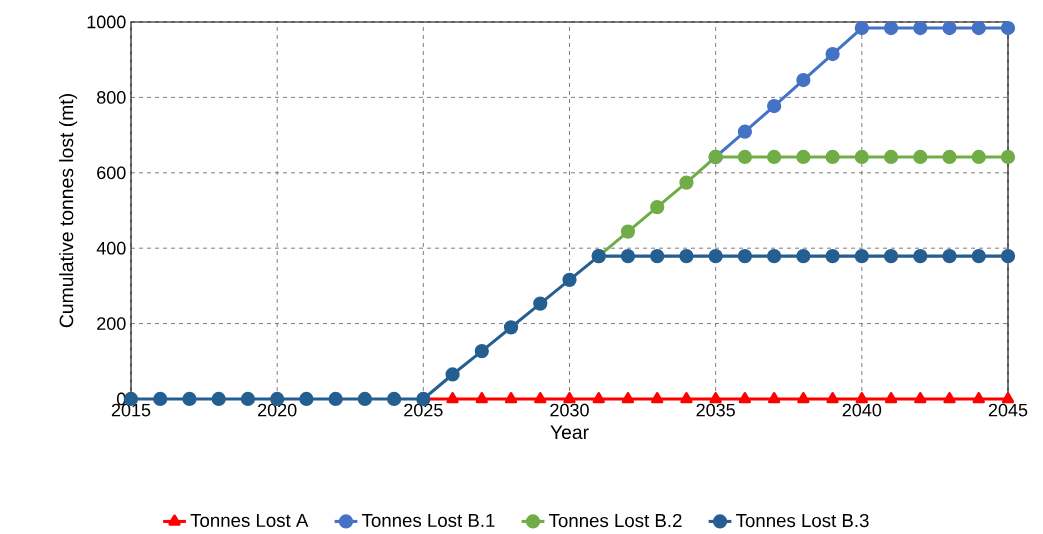  What do you see at coordinates (277, 410) in the screenshot?
I see `x-tick-label: 2020` at bounding box center [277, 410].